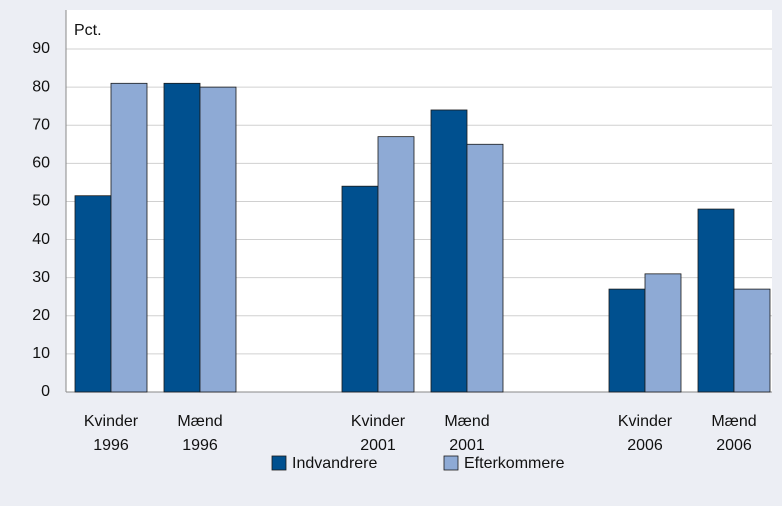 The height and width of the screenshot is (506, 782). What do you see at coordinates (645, 433) in the screenshot?
I see `x-tick-label: Kvinder 2006` at bounding box center [645, 433].